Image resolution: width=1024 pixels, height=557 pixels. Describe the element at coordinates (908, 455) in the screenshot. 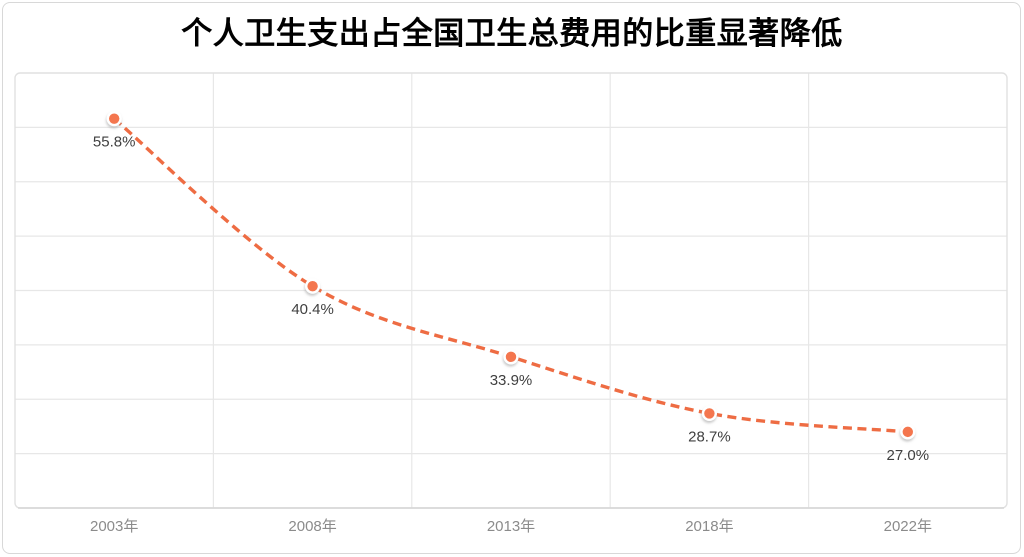

I see `data-point-label: 27.0%` at that location.